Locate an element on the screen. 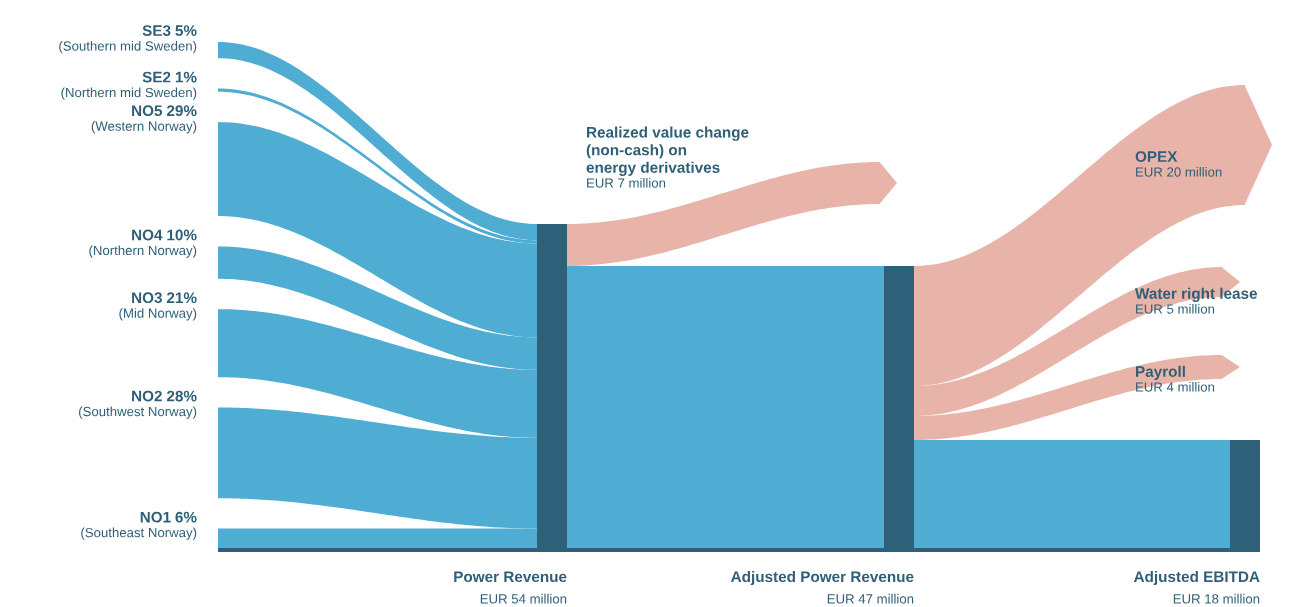 This screenshot has height=607, width=1298. data-label: 10% is located at coordinates (182, 235).